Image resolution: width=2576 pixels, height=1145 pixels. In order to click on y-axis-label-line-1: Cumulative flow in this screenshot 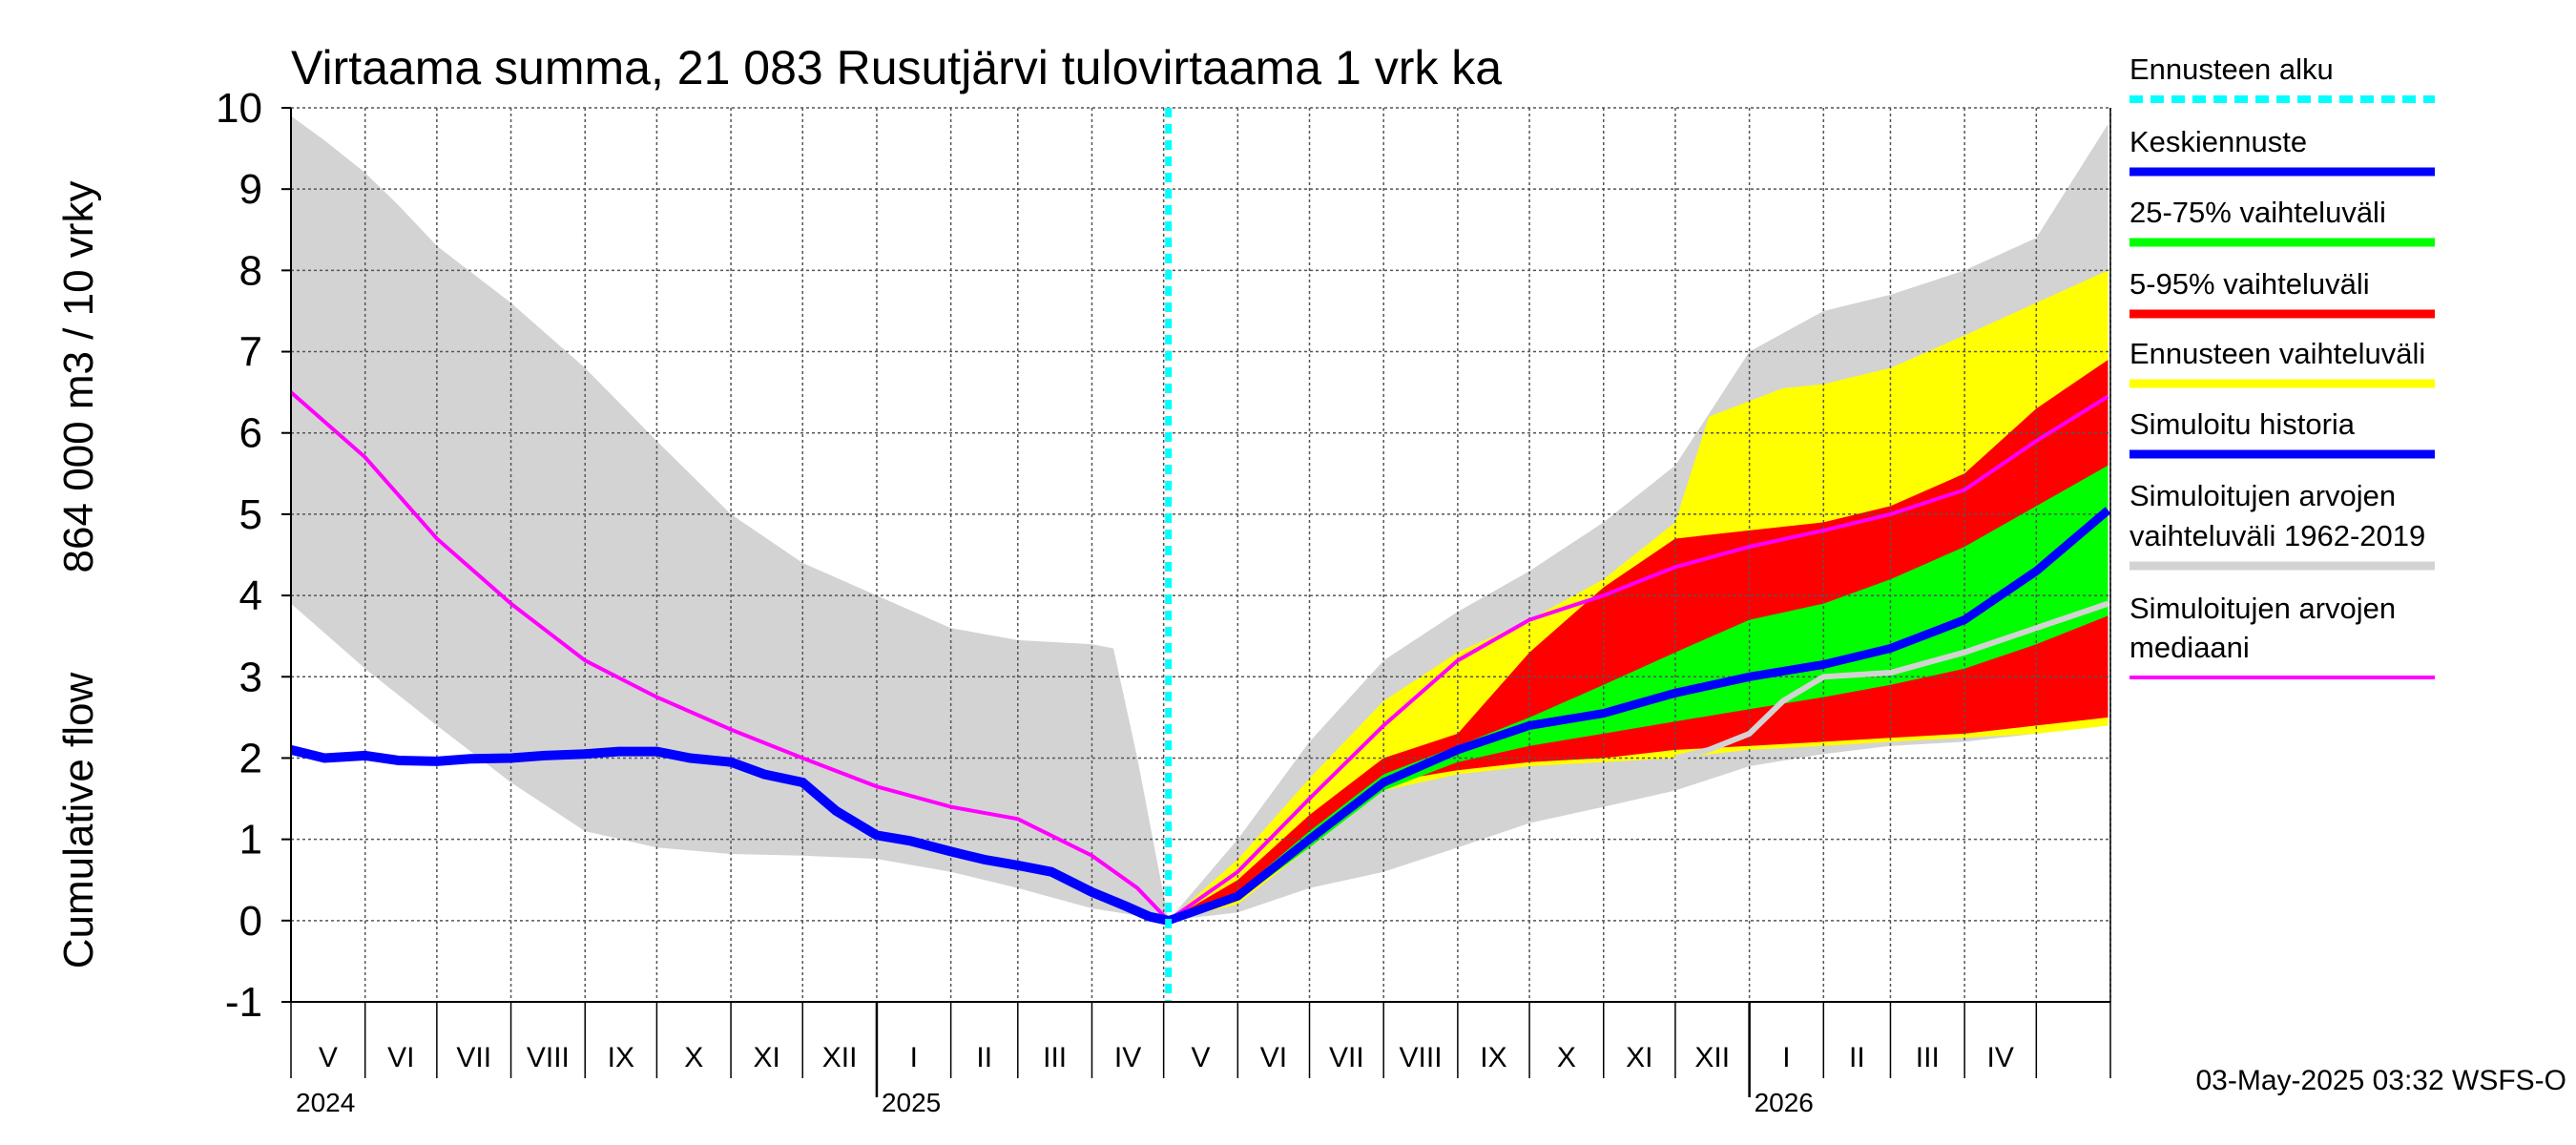, I will do `click(78, 821)`.